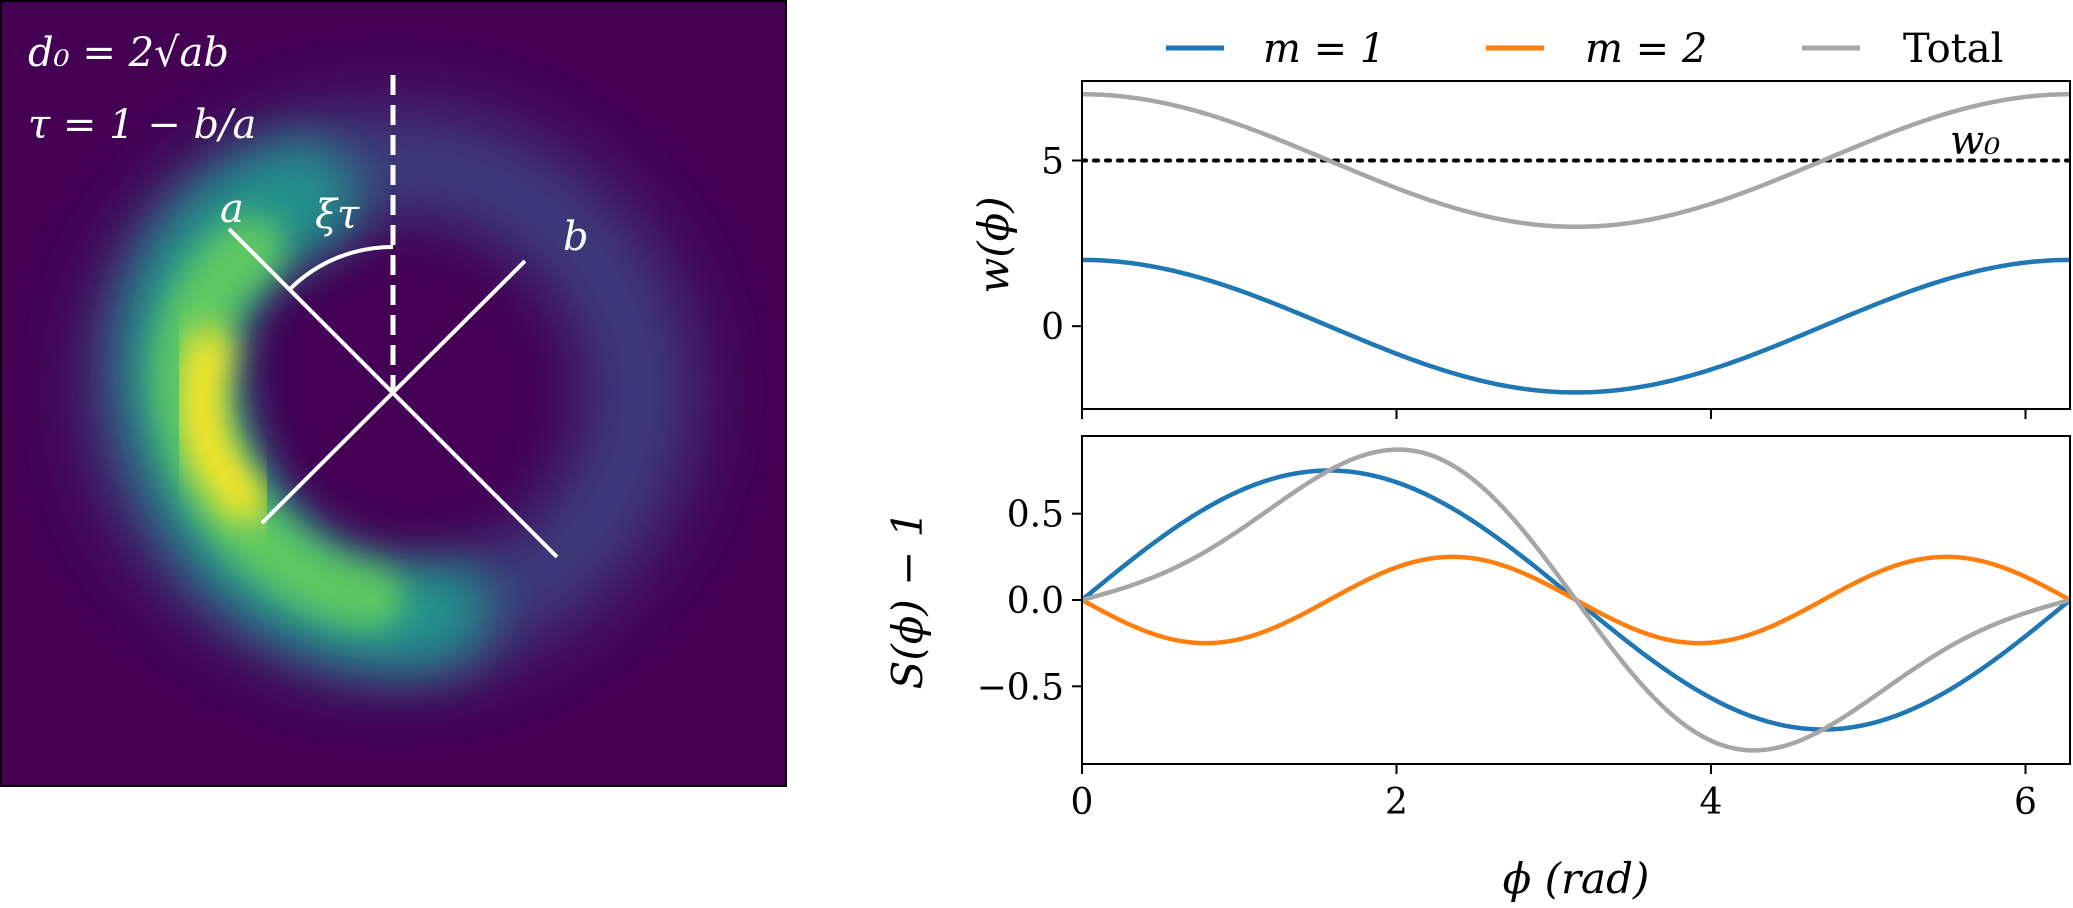 Image resolution: width=2073 pixels, height=908 pixels. Describe the element at coordinates (337, 215) in the screenshot. I see `angle-label: ξτ` at that location.